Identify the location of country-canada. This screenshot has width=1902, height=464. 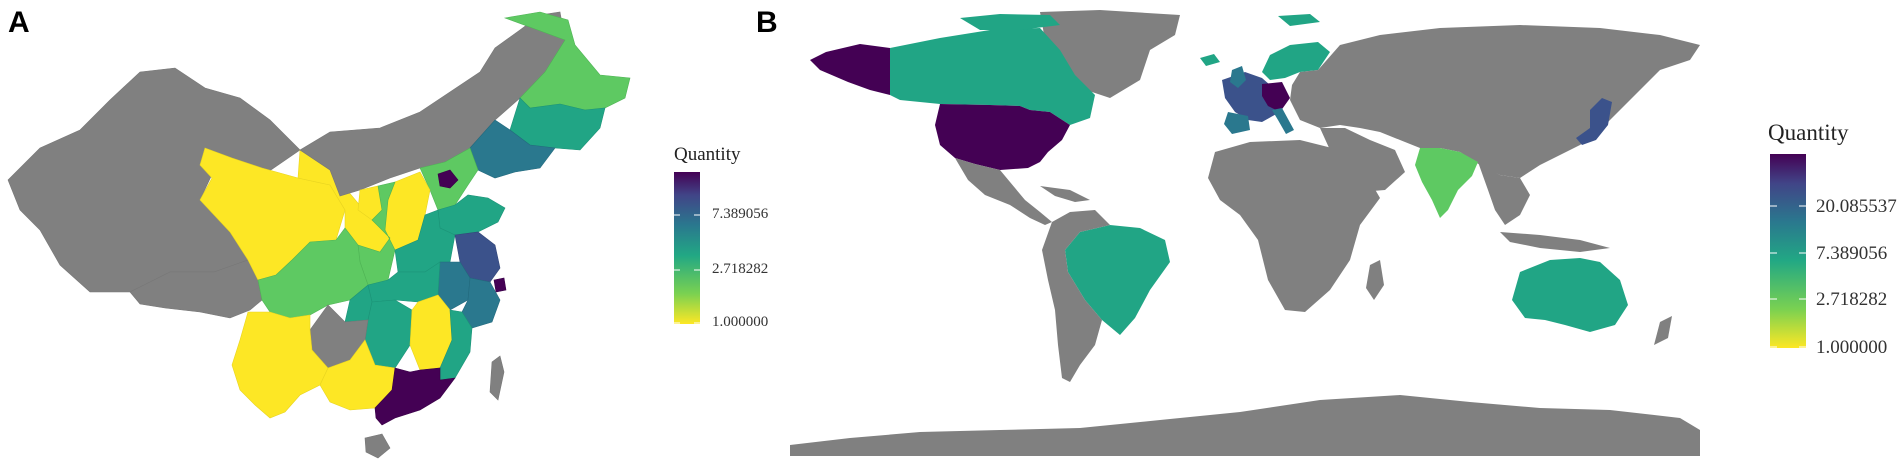
(992, 76).